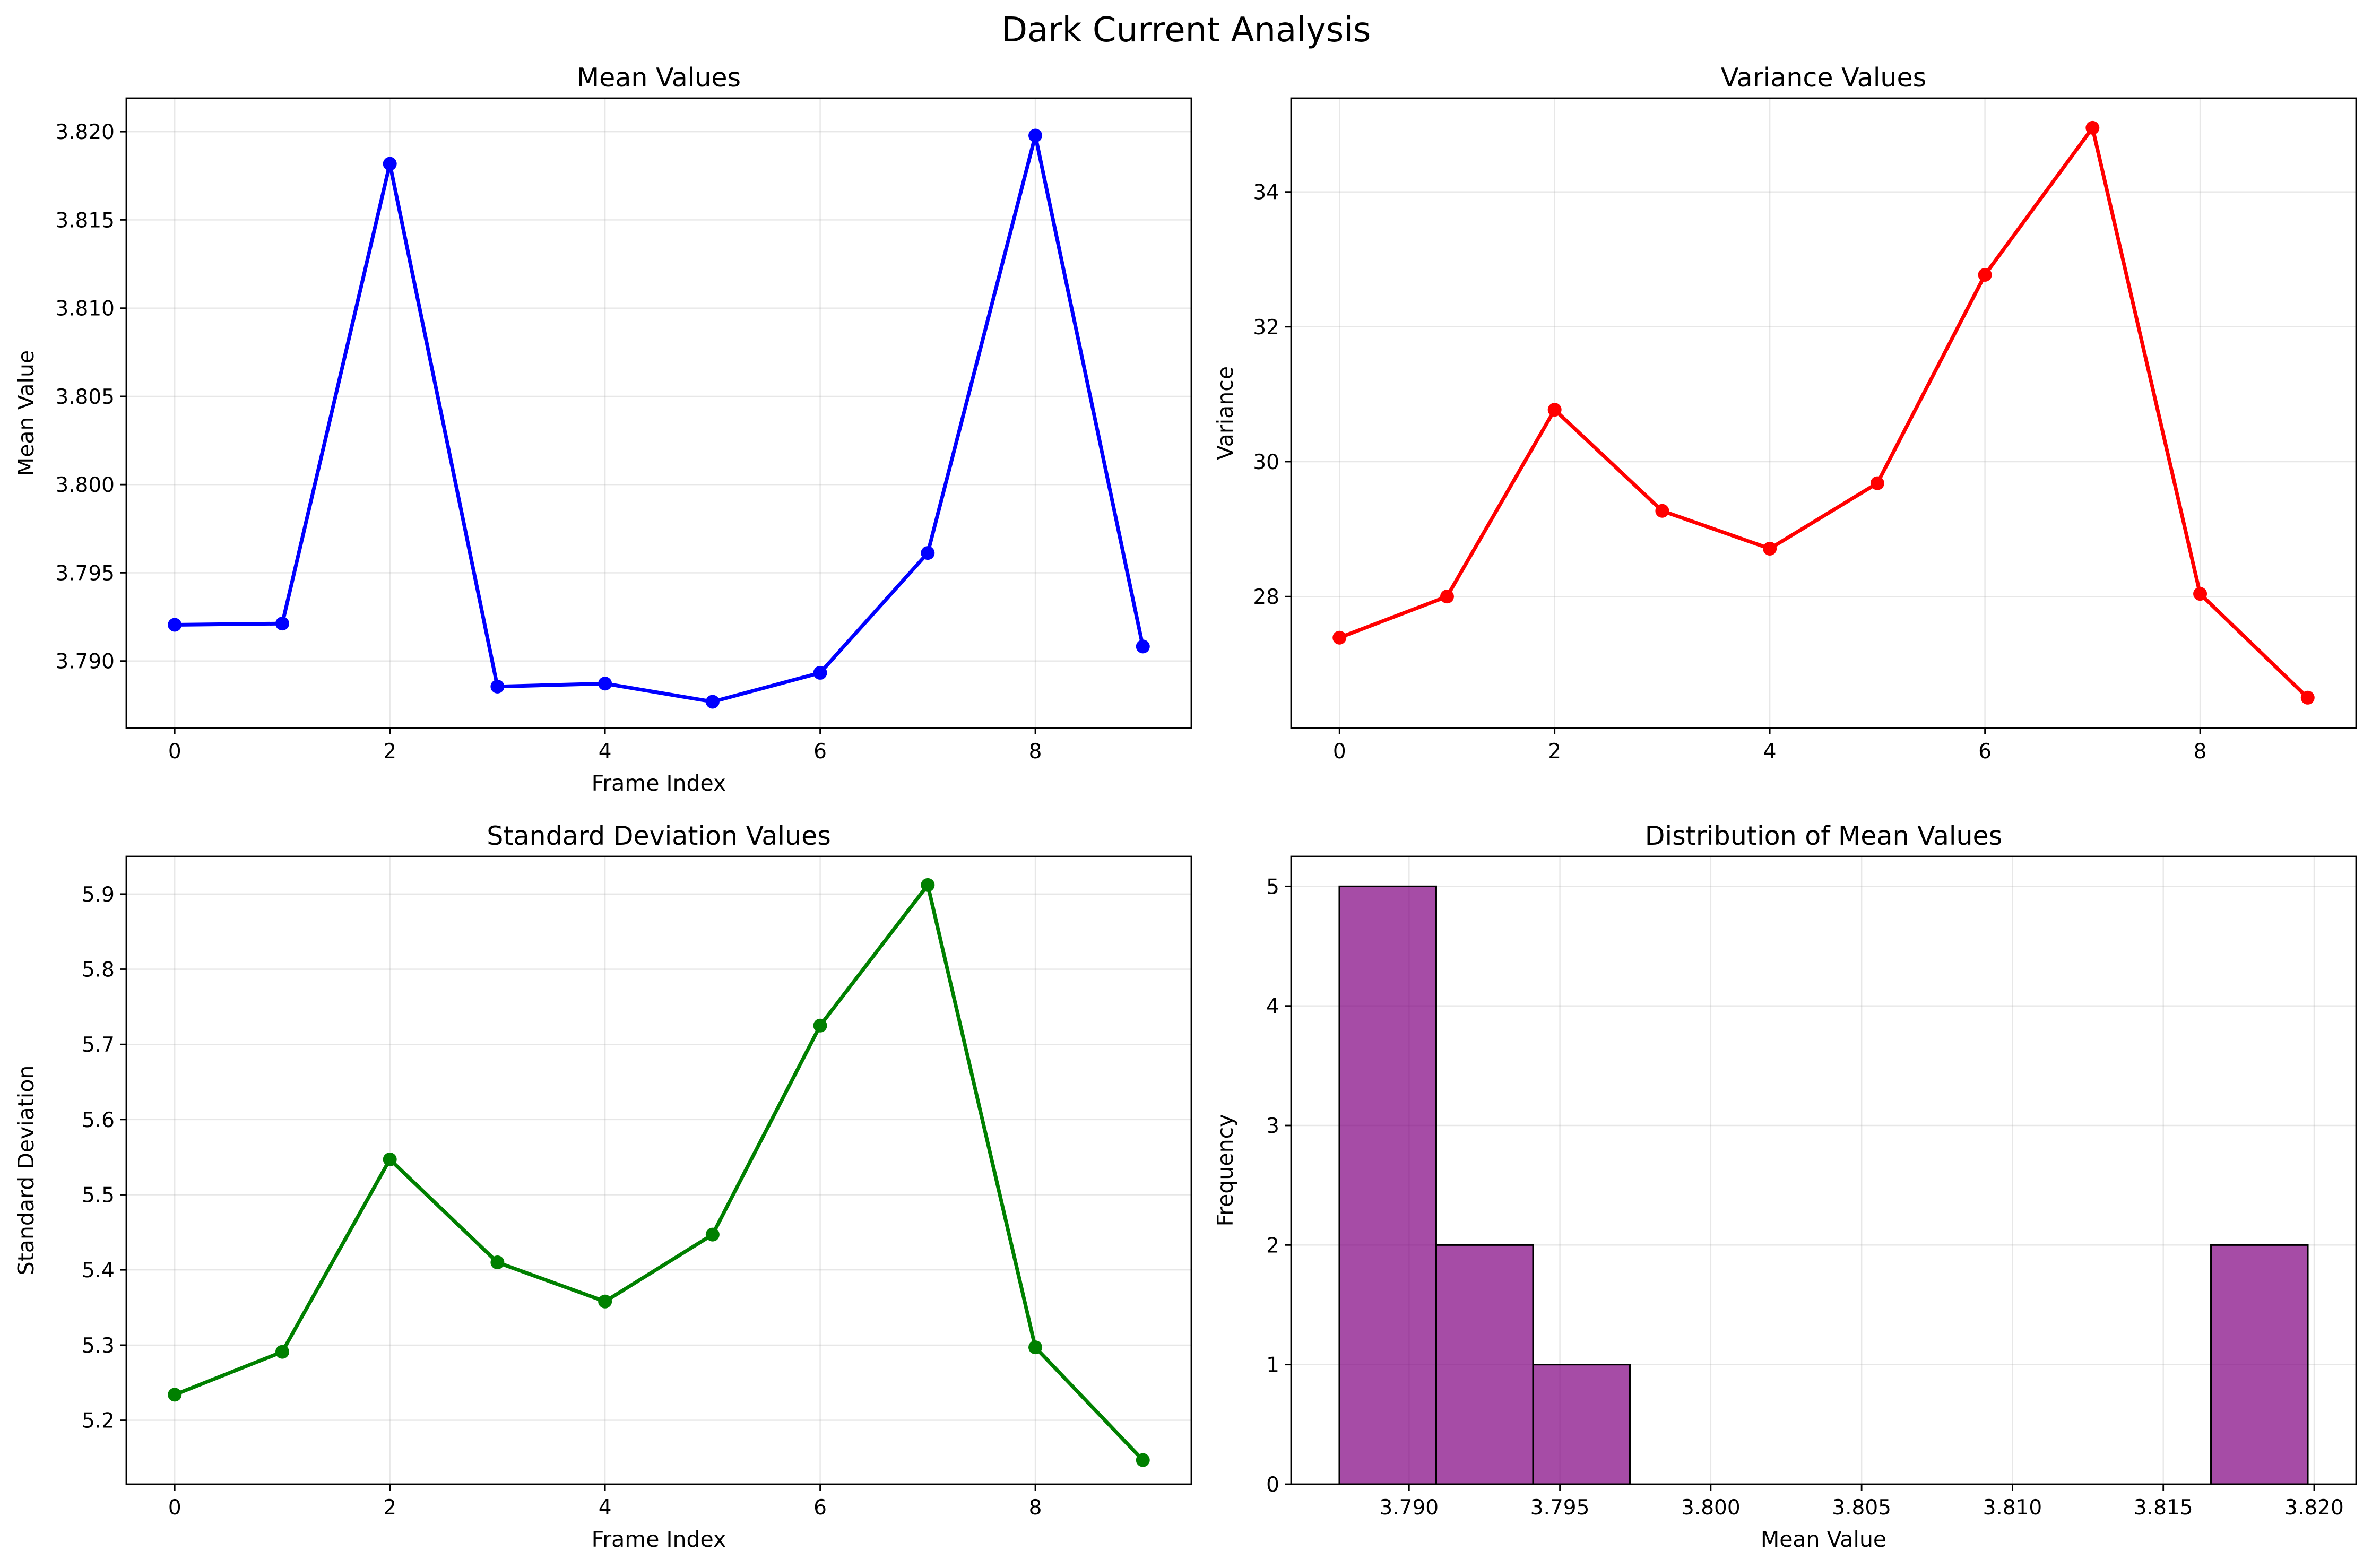 This screenshot has width=2372, height=1568. Describe the element at coordinates (2200, 752) in the screenshot. I see `variance-xtick-label-4: 8` at that location.